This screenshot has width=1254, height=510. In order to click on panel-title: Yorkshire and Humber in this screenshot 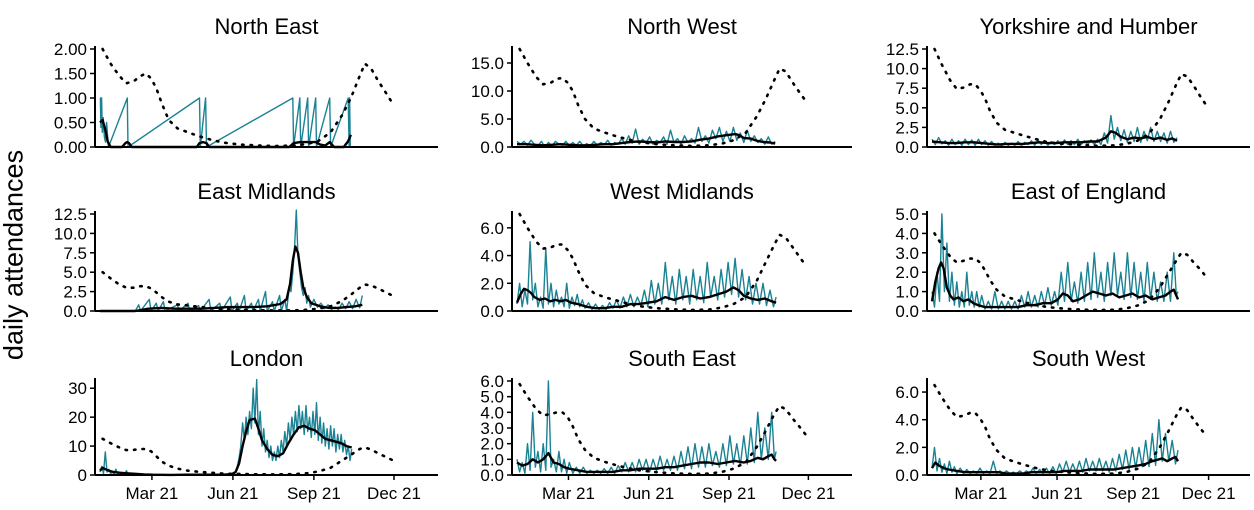, I will do `click(1088, 26)`.